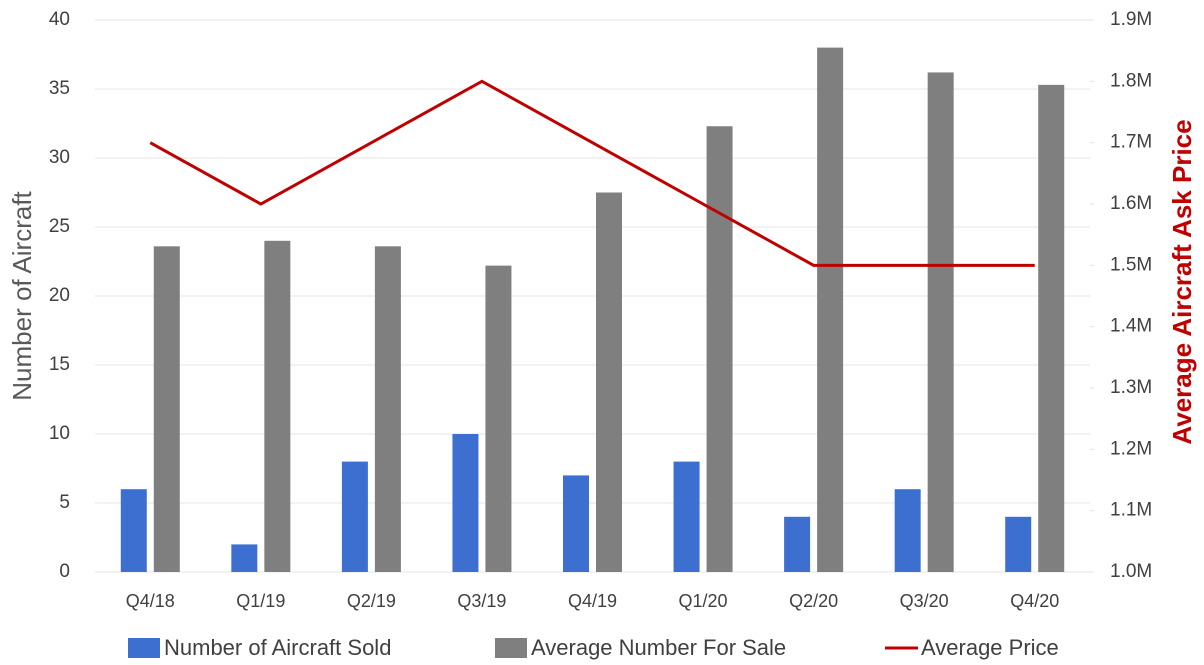  What do you see at coordinates (64, 571) in the screenshot?
I see `y-tick-label: 0` at bounding box center [64, 571].